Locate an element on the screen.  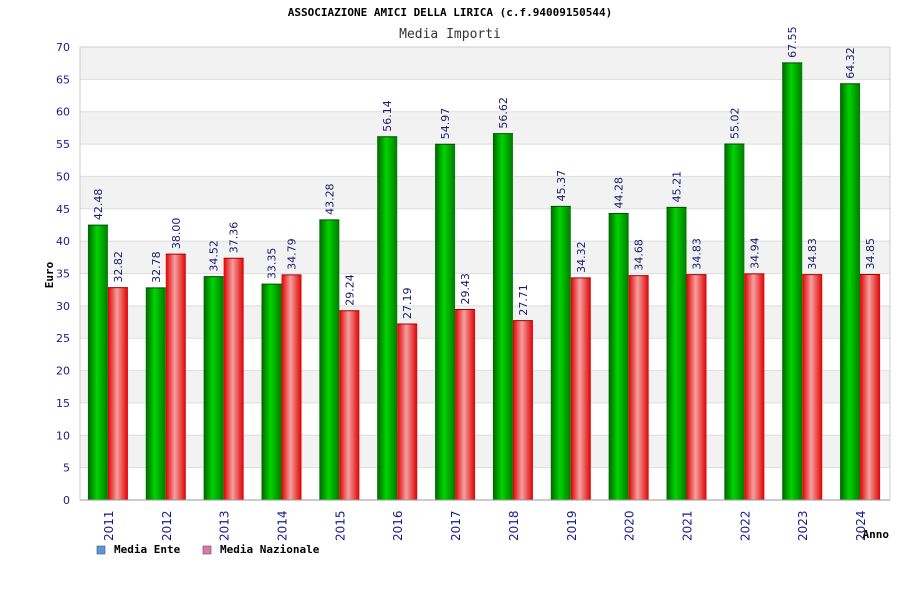
x-tick-label: 2014 is located at coordinates (283, 525).